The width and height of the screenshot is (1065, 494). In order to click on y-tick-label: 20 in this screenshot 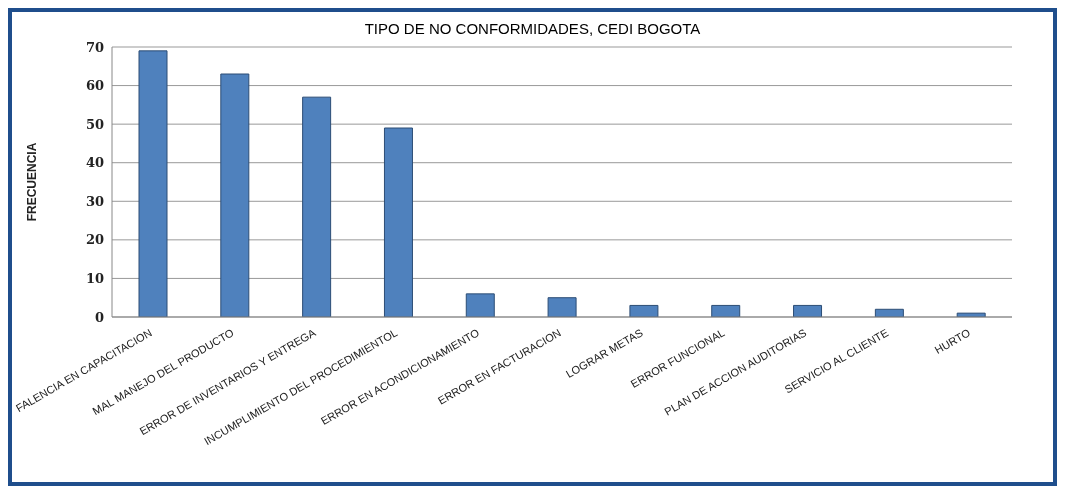, I will do `click(94, 240)`.